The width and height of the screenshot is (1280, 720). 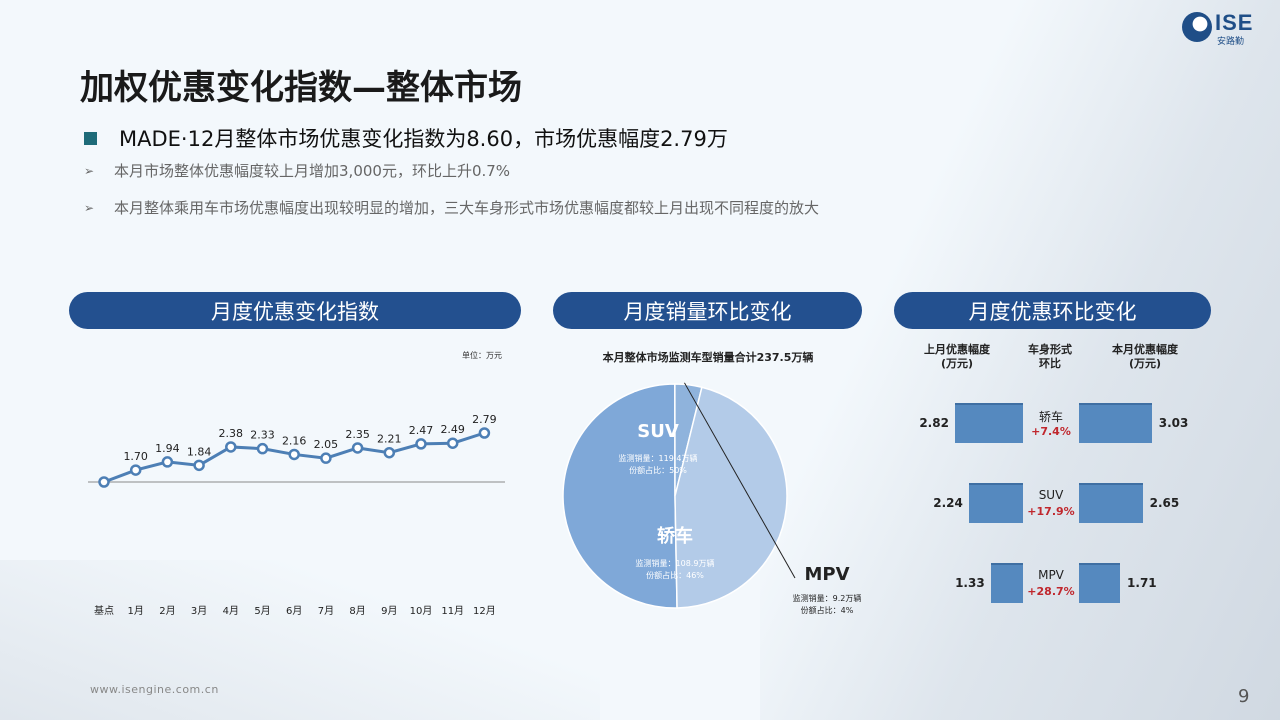 I want to click on section-header-sales: 月度销量环比变化, so click(x=707, y=310).